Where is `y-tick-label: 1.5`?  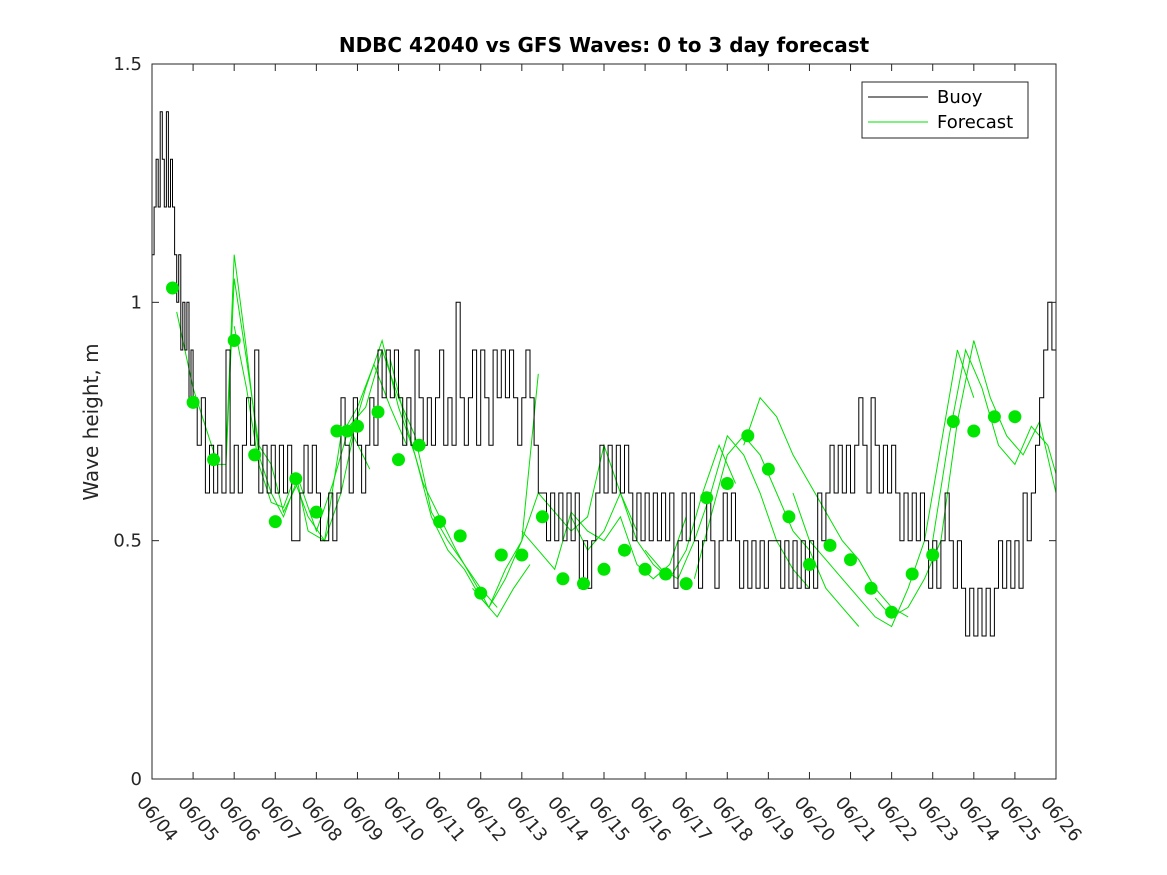 y-tick-label: 1.5 is located at coordinates (127, 64).